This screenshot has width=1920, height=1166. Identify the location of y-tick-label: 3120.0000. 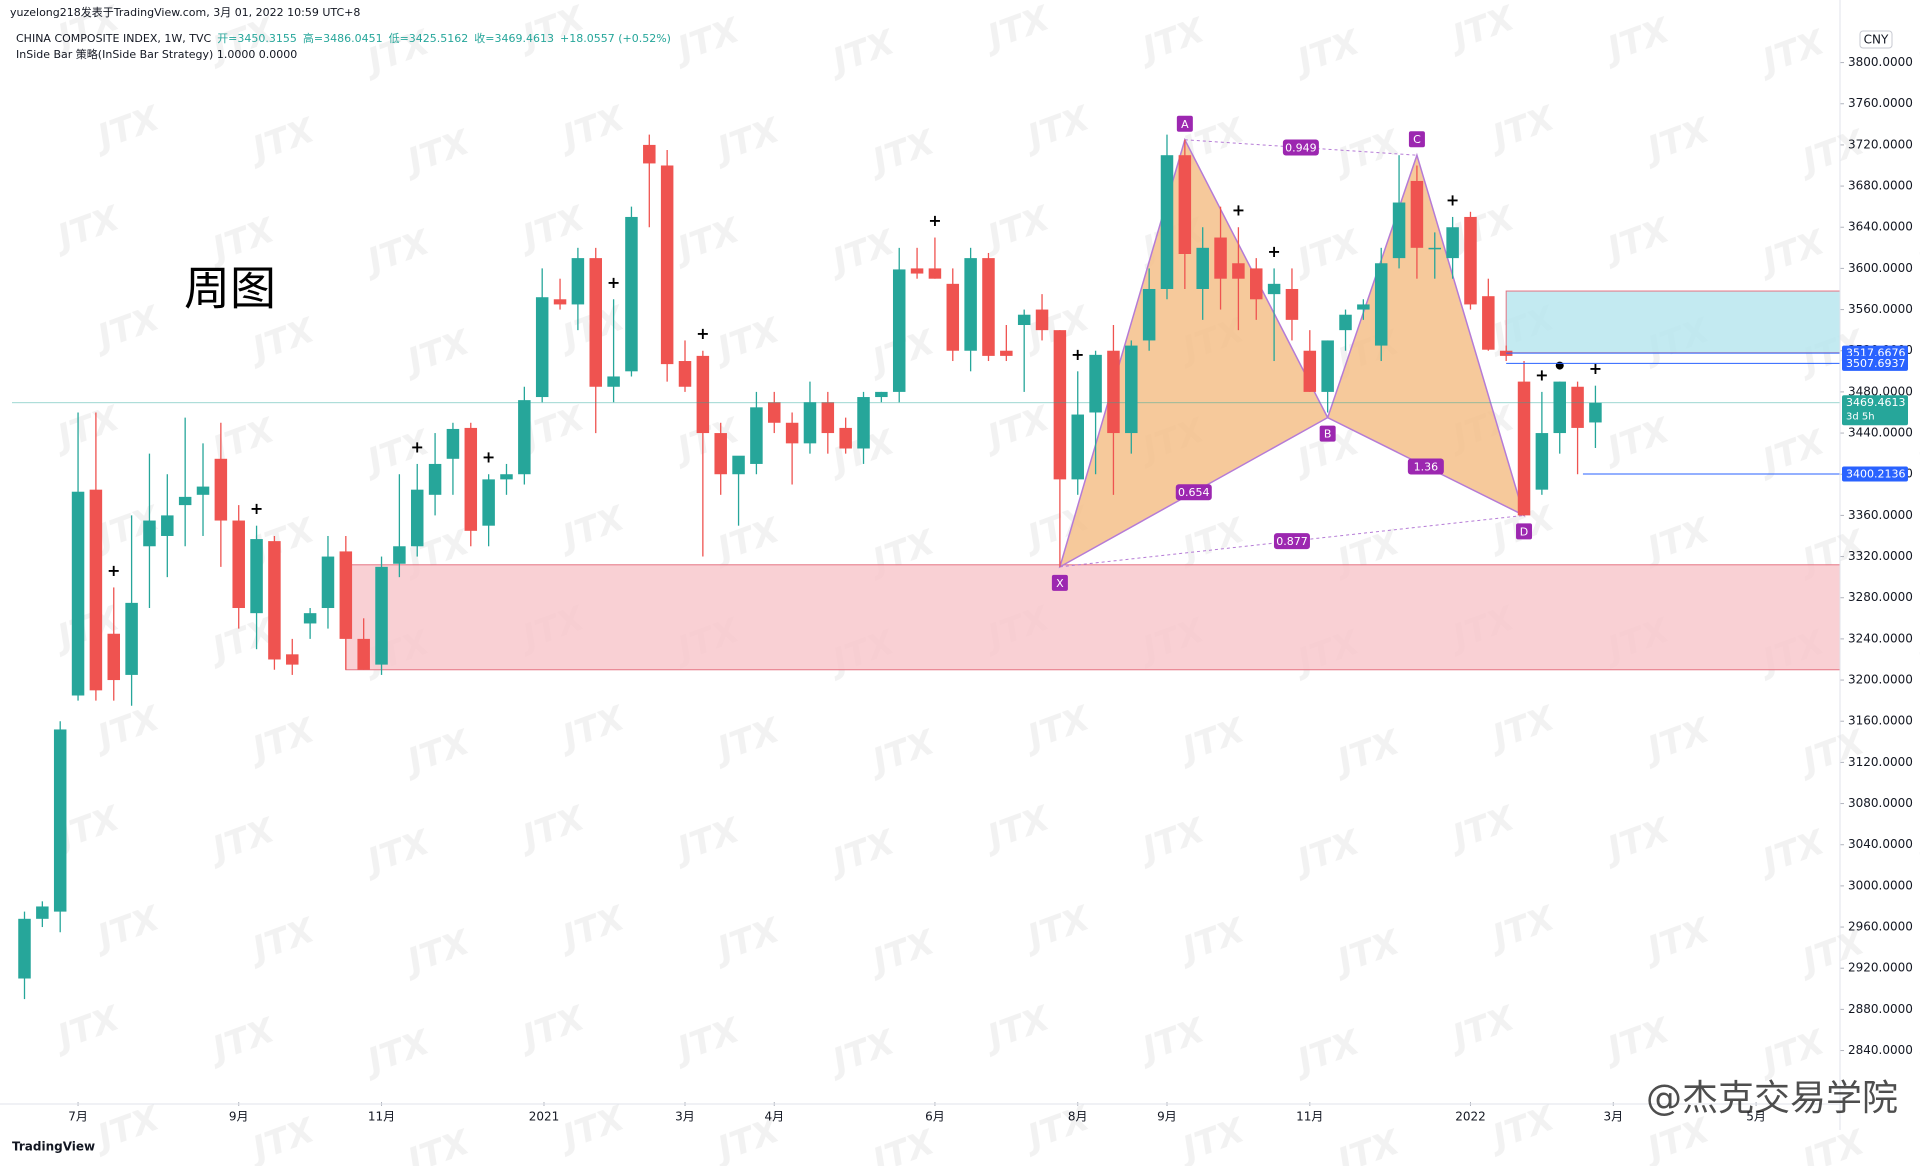
(1880, 762).